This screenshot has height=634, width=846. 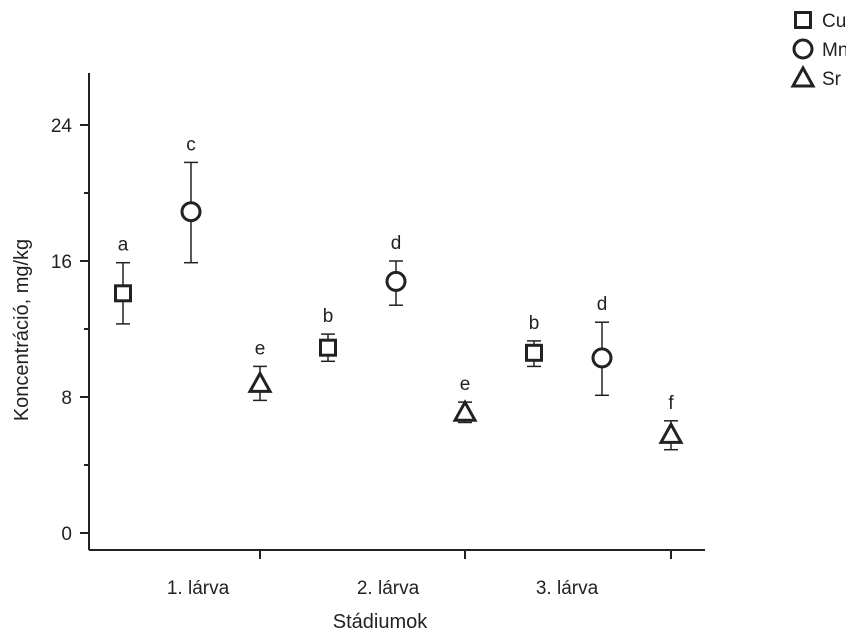 I want to click on legend: Cu Mn Sr, so click(x=818, y=50).